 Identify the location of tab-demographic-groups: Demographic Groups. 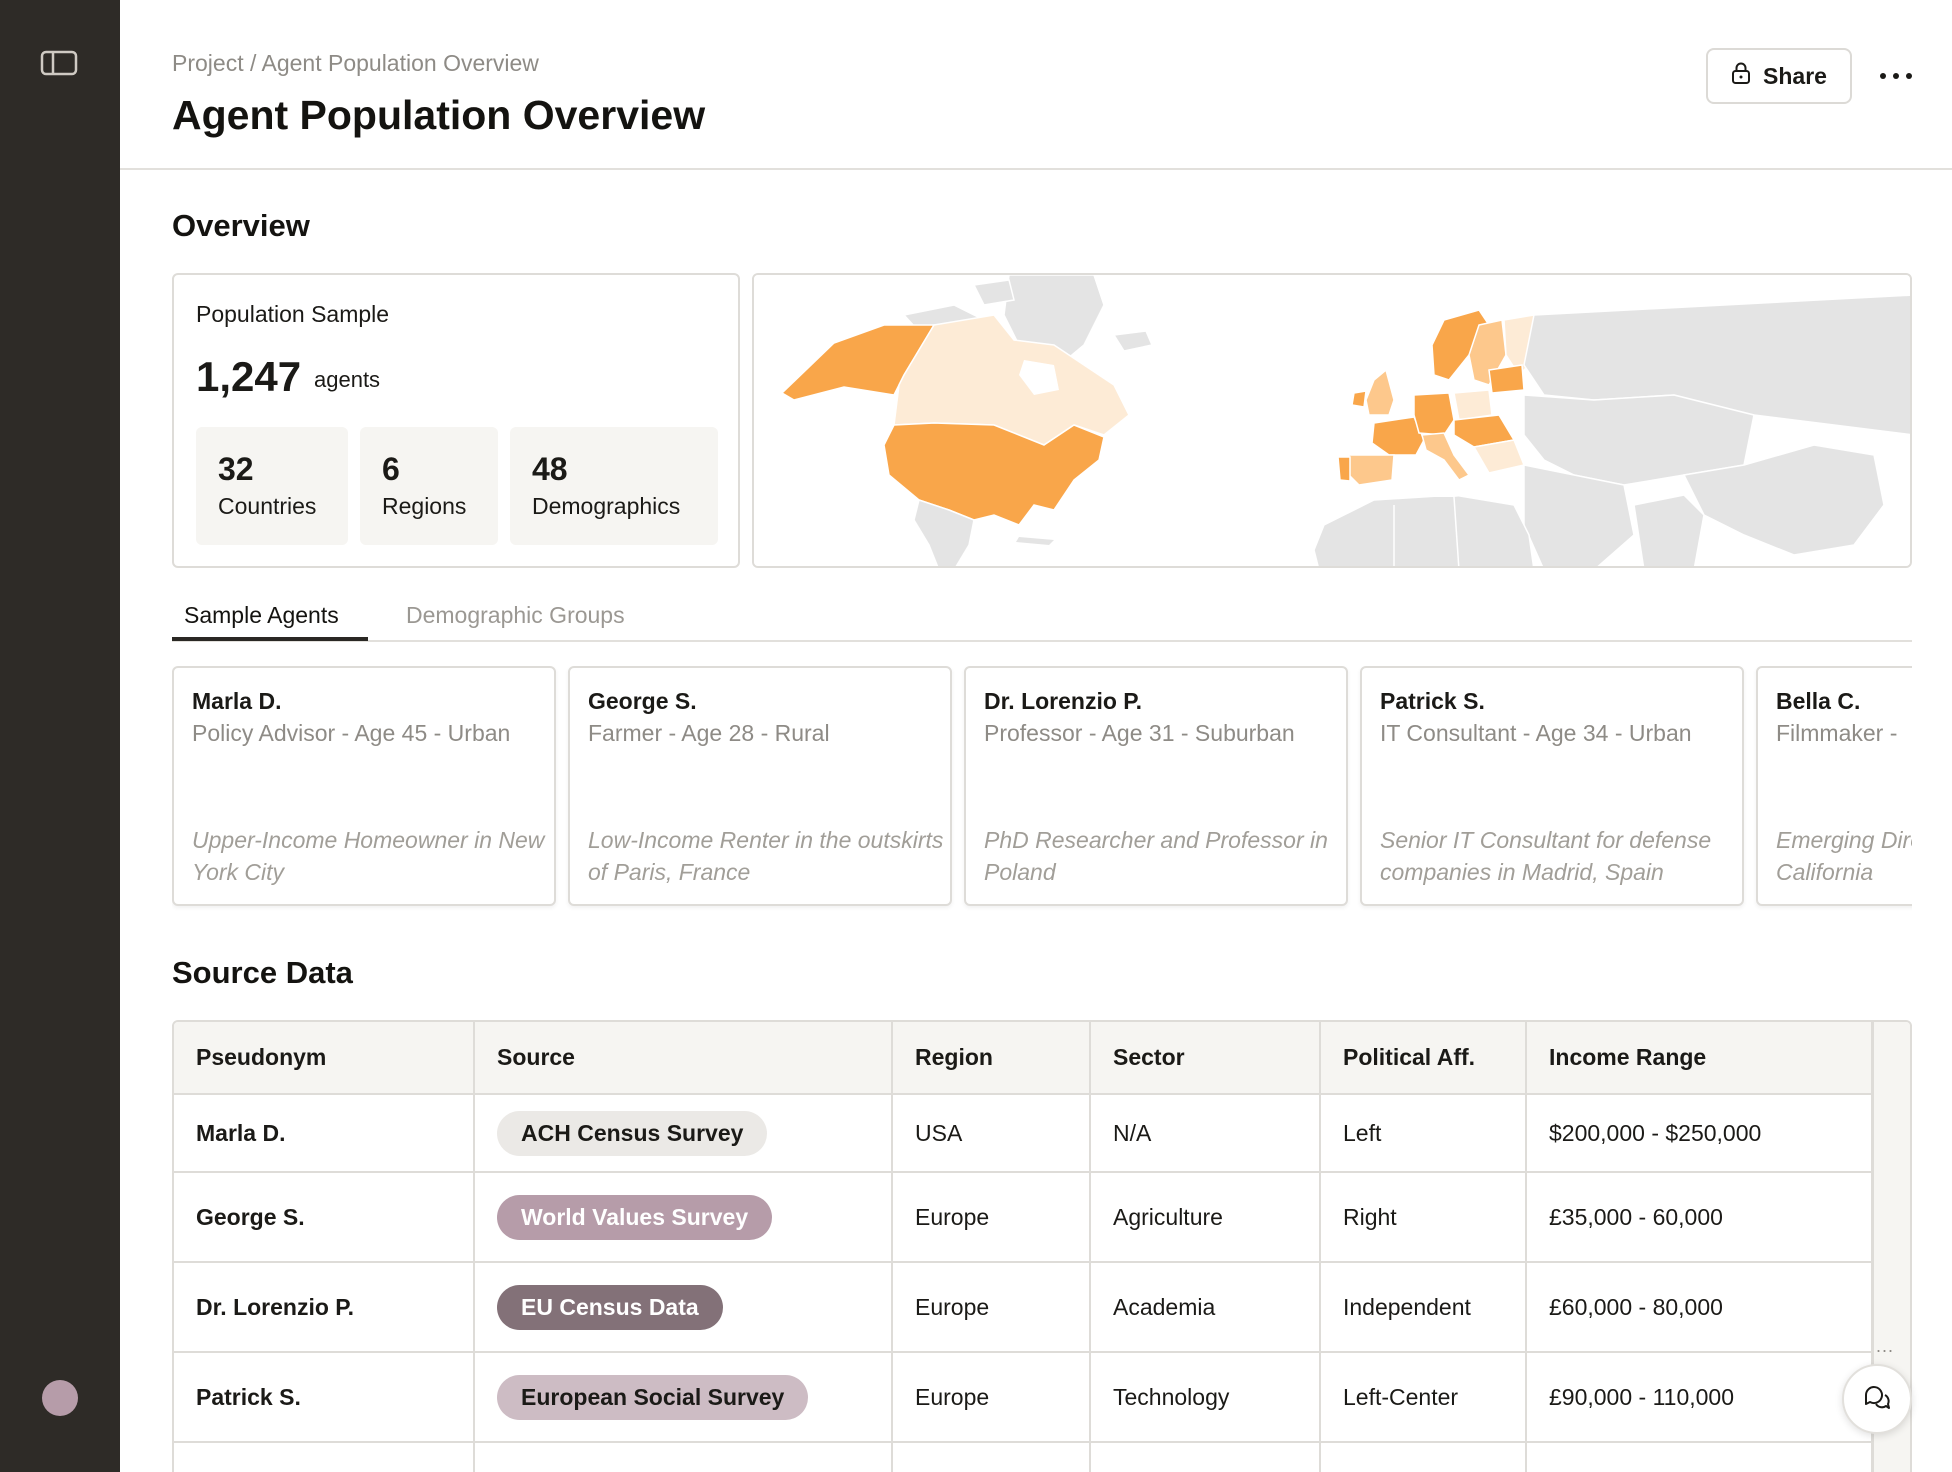
(515, 615).